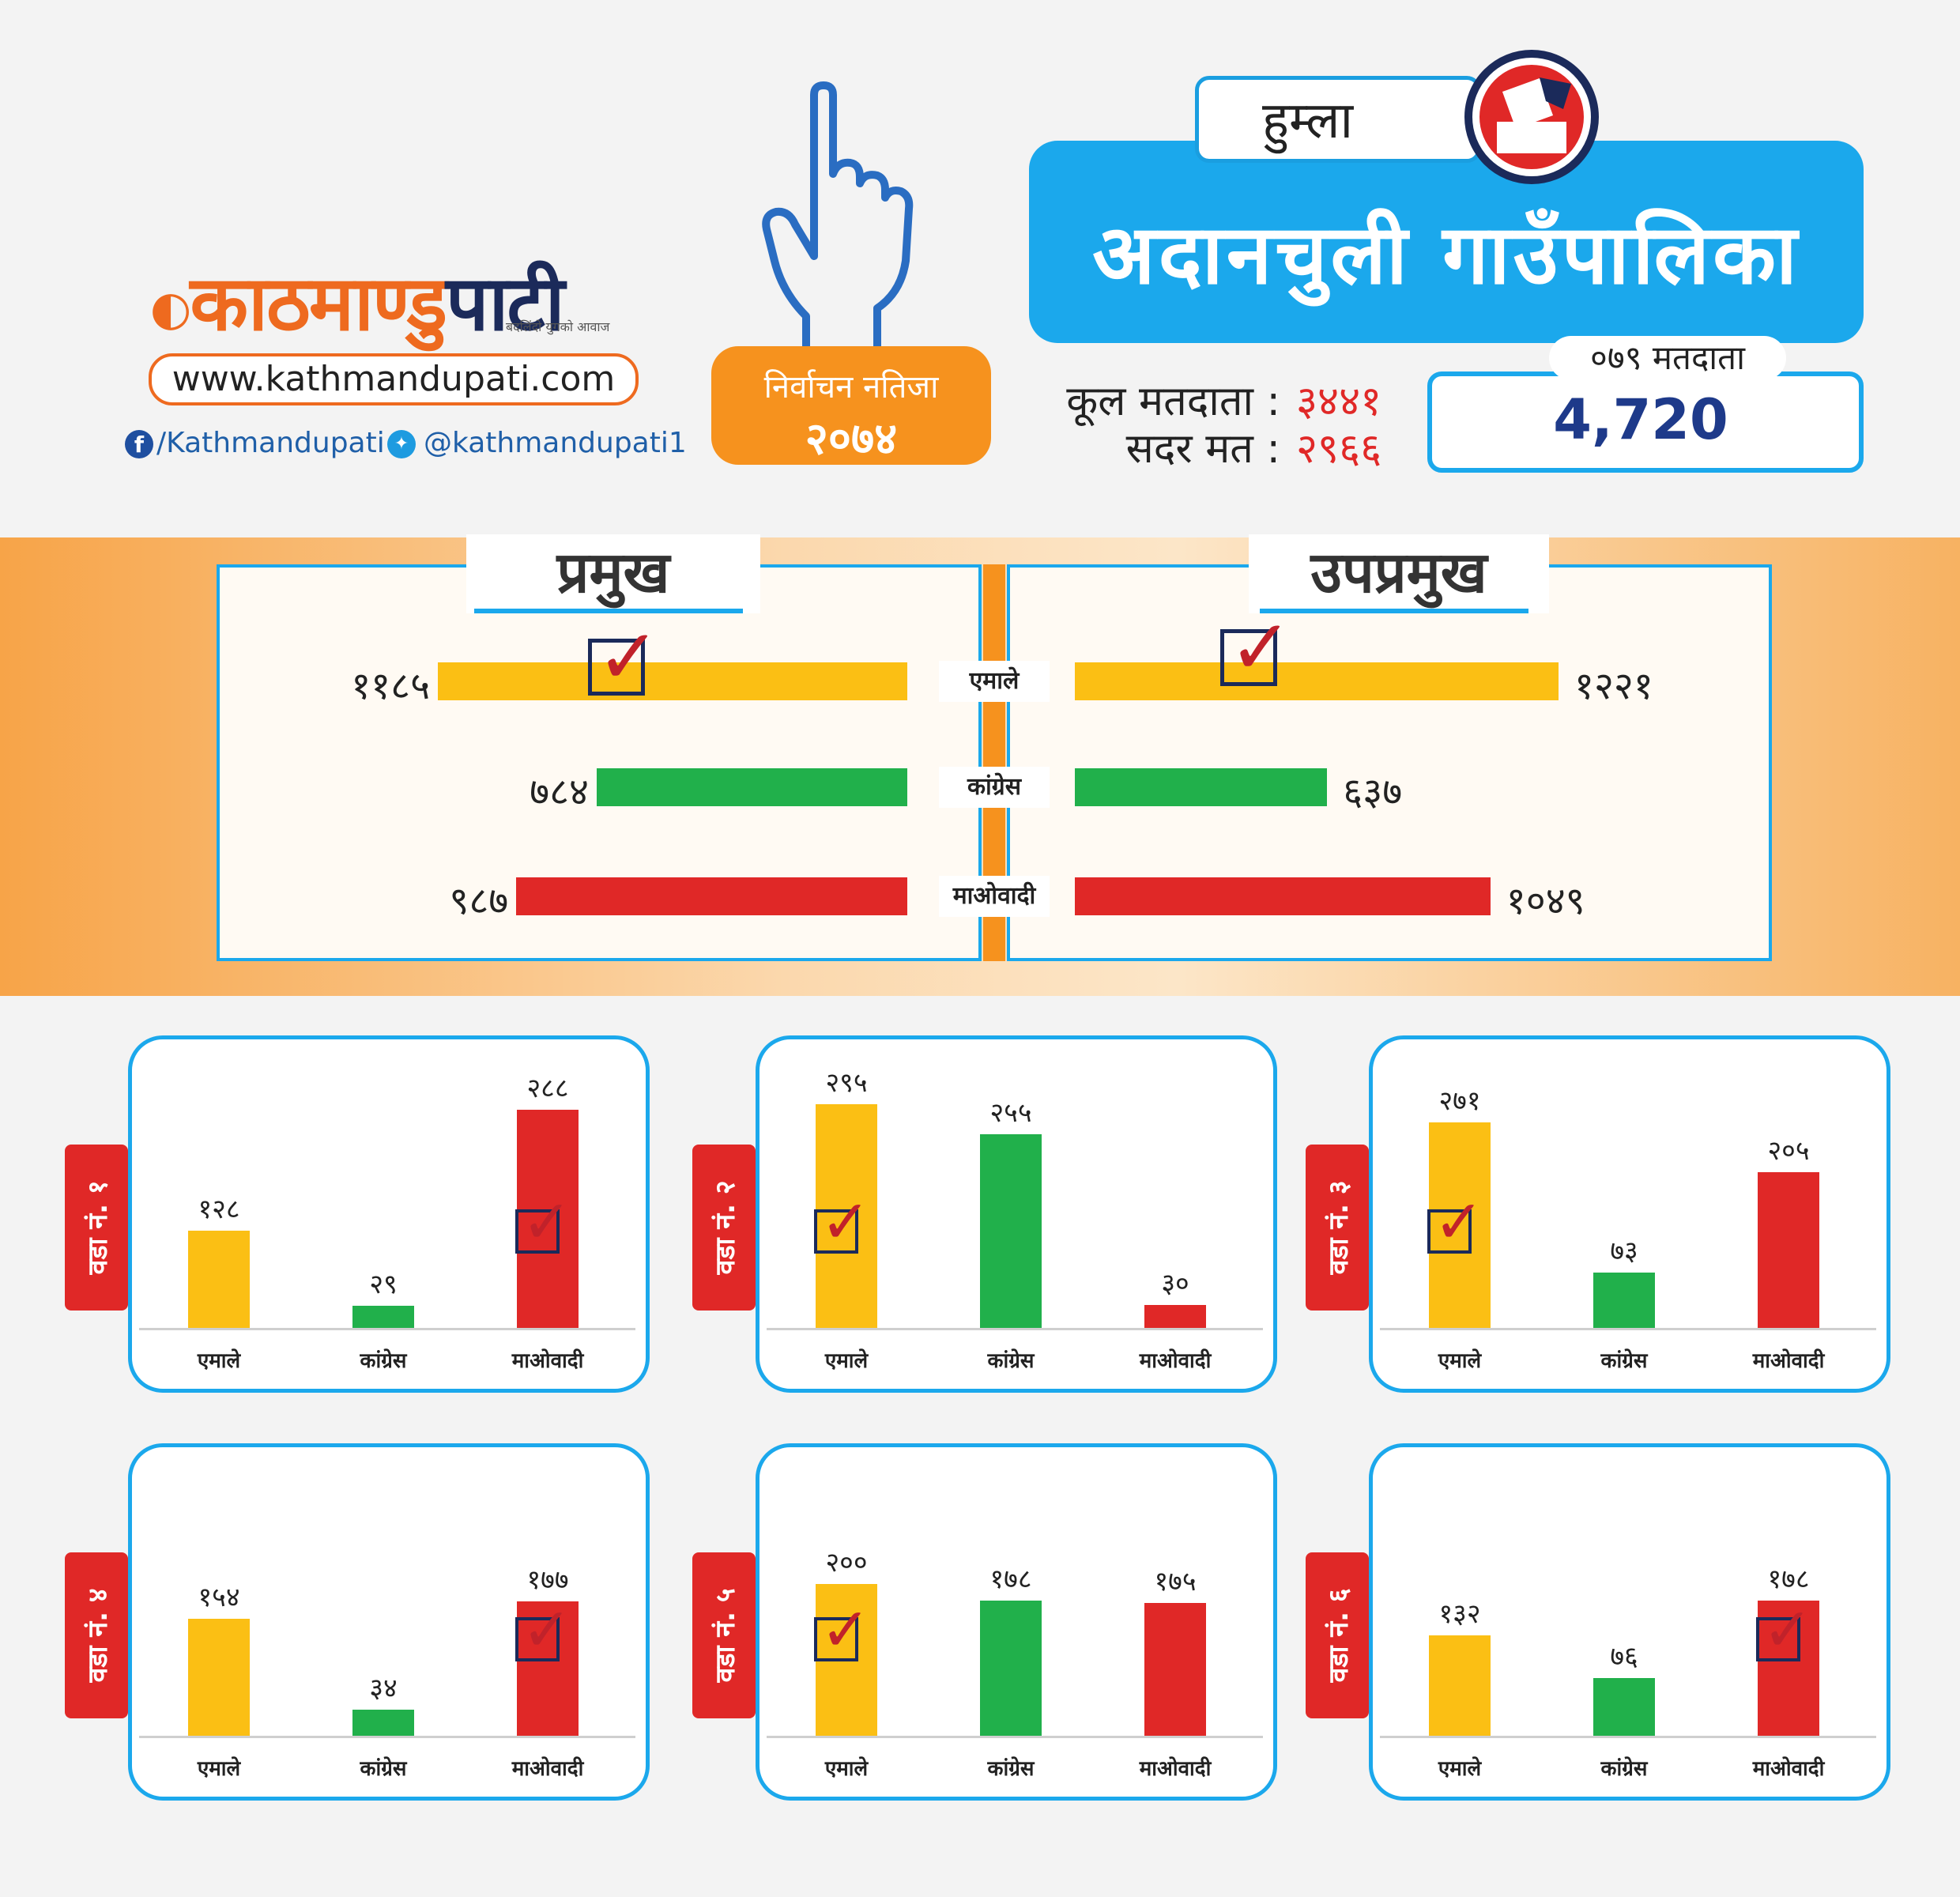 Image resolution: width=1960 pixels, height=1897 pixels. What do you see at coordinates (995, 787) in the screenshot?
I see `party-tag-2: कांग्रेस` at bounding box center [995, 787].